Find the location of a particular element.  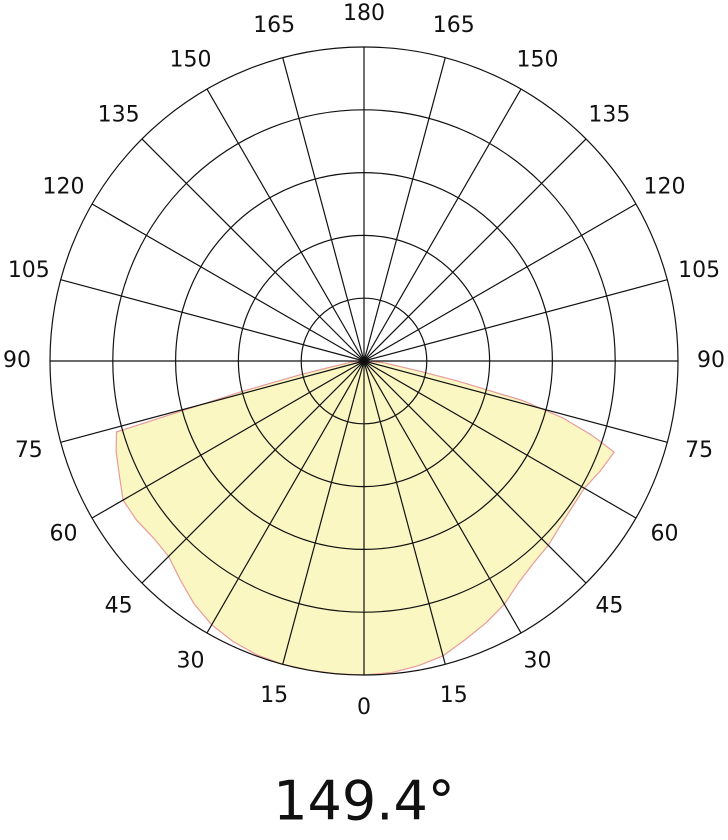

angle-label: 0 is located at coordinates (364, 707).